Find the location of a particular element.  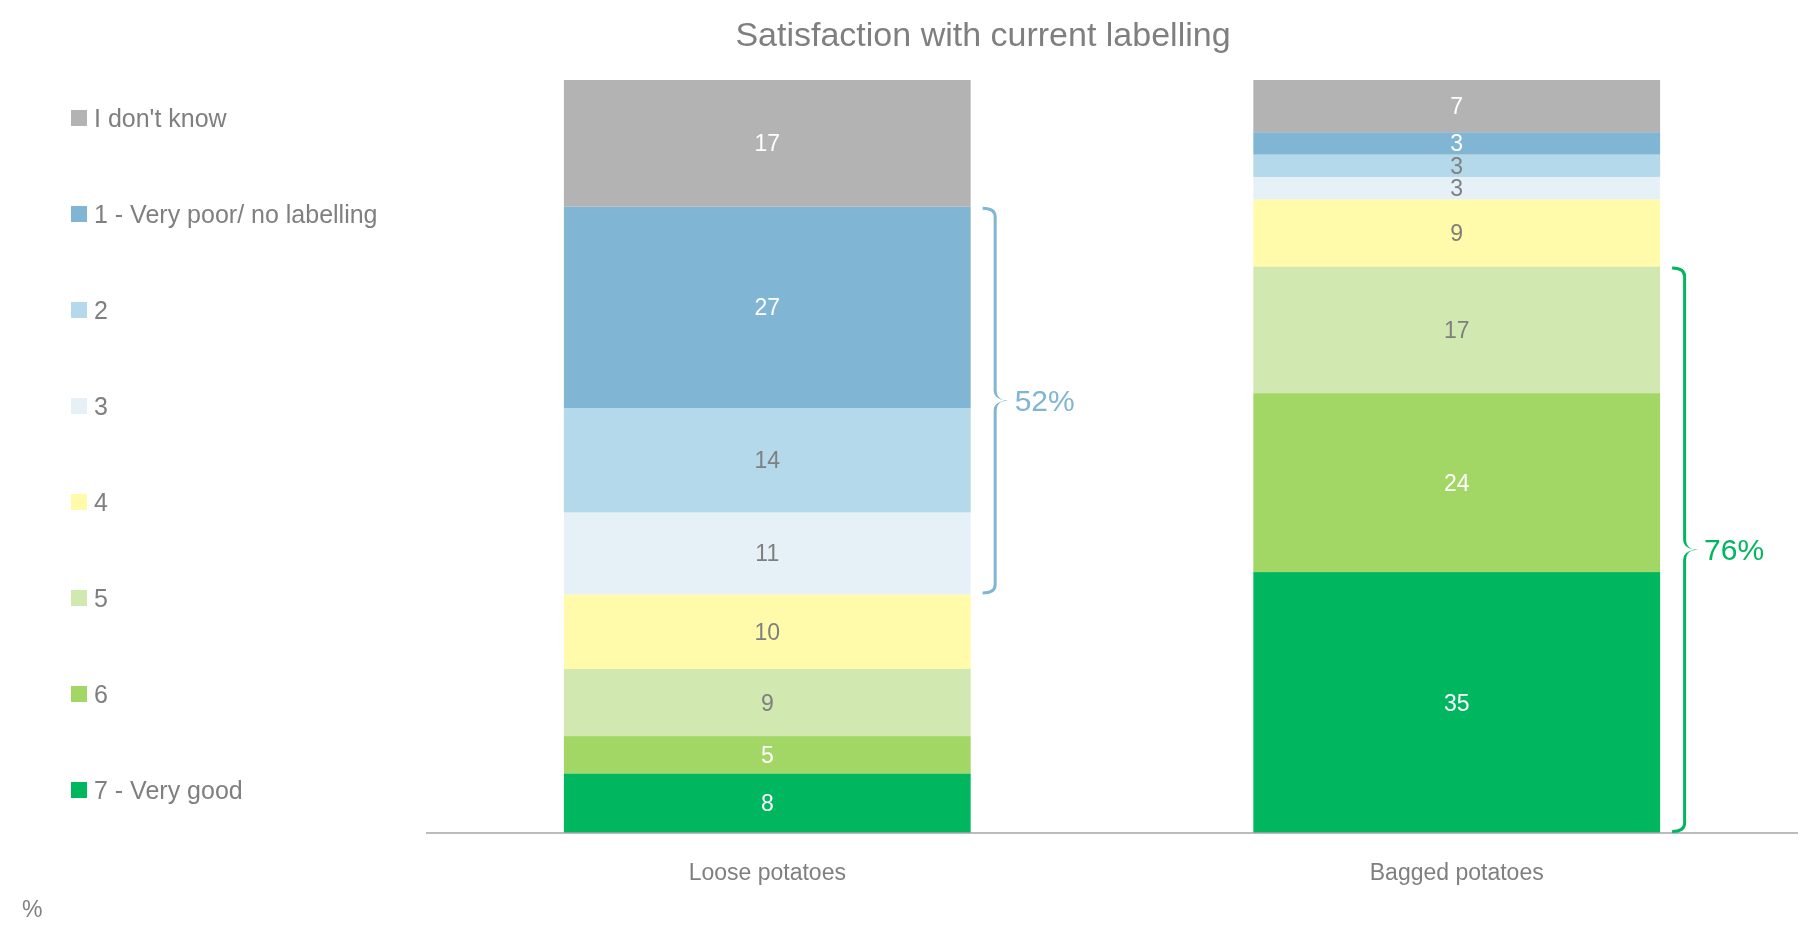

data-label: 35 is located at coordinates (1456, 702).